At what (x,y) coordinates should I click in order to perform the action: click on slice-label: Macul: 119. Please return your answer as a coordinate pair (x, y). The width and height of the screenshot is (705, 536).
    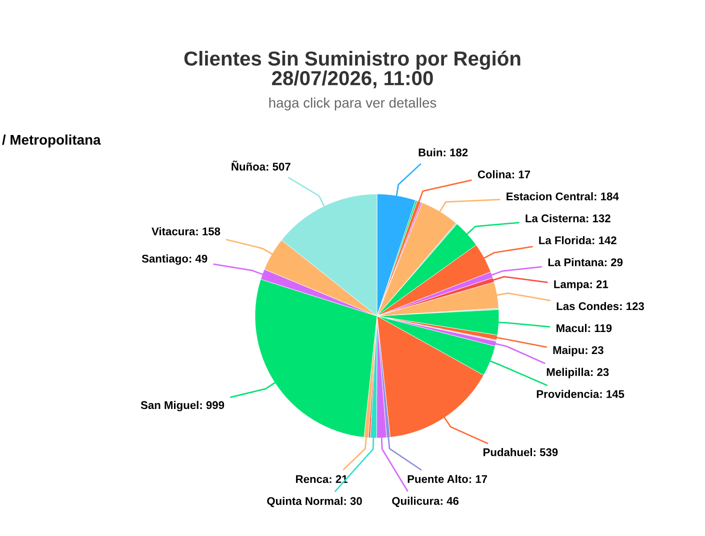
    Looking at the image, I should click on (584, 328).